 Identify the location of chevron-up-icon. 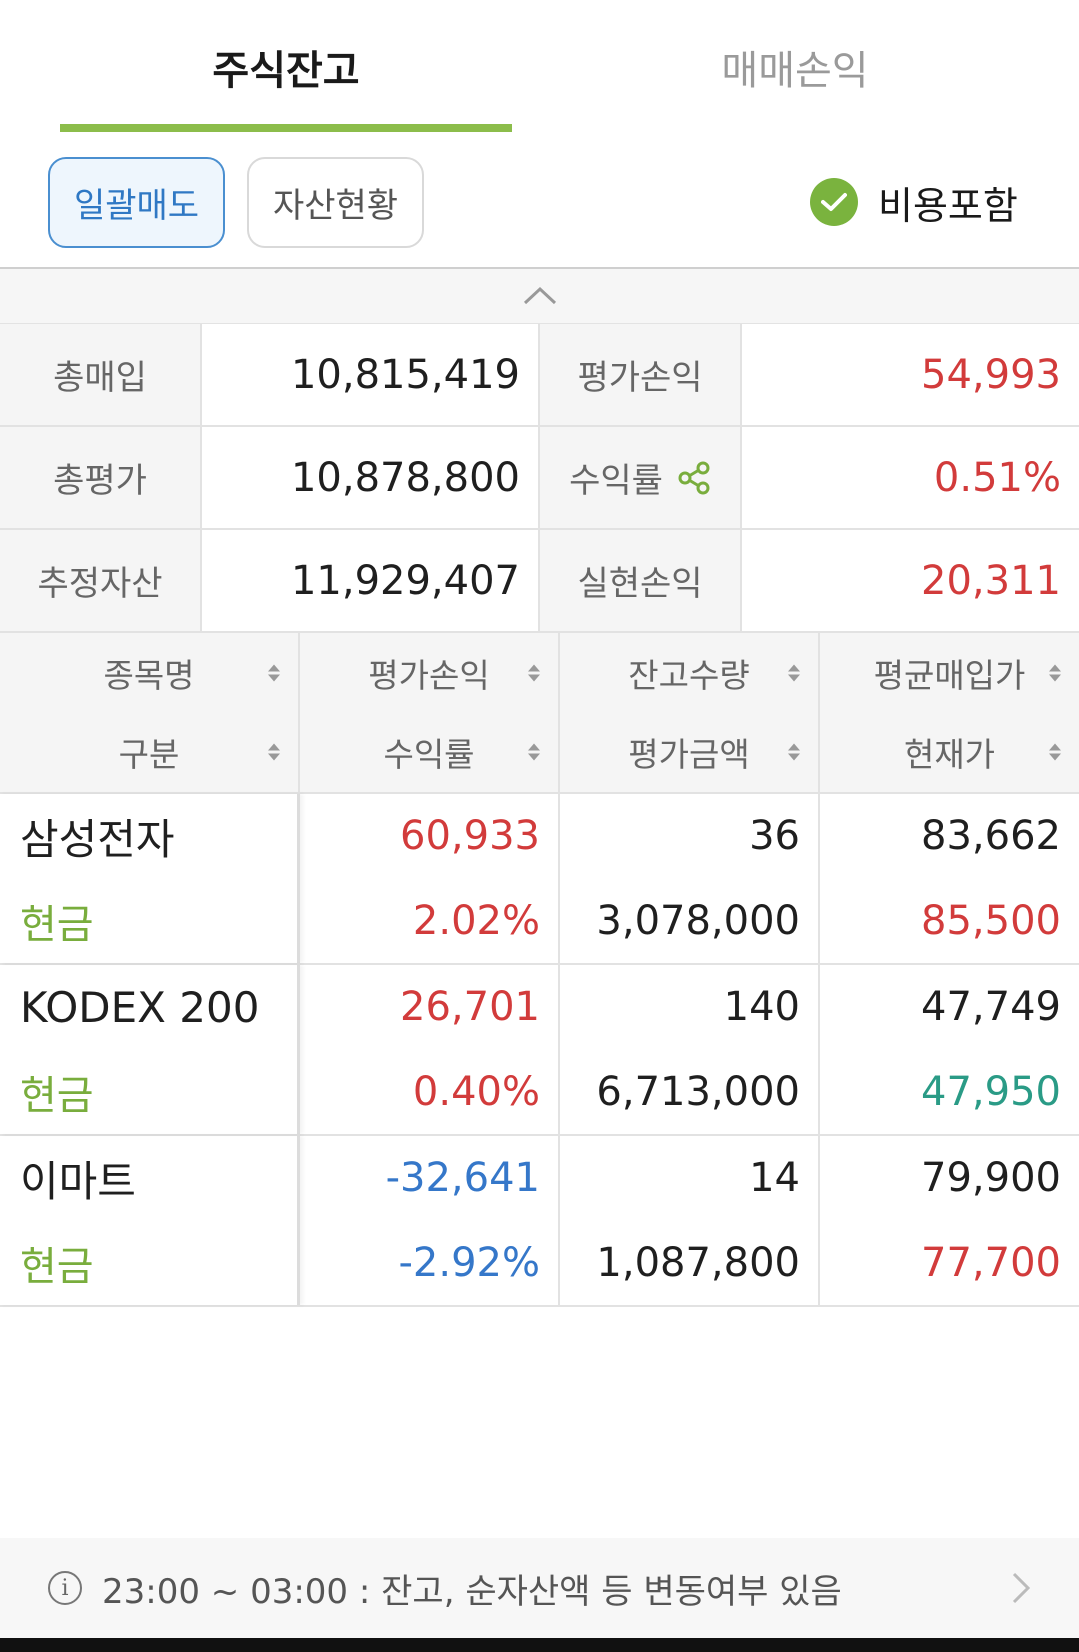
(539, 295).